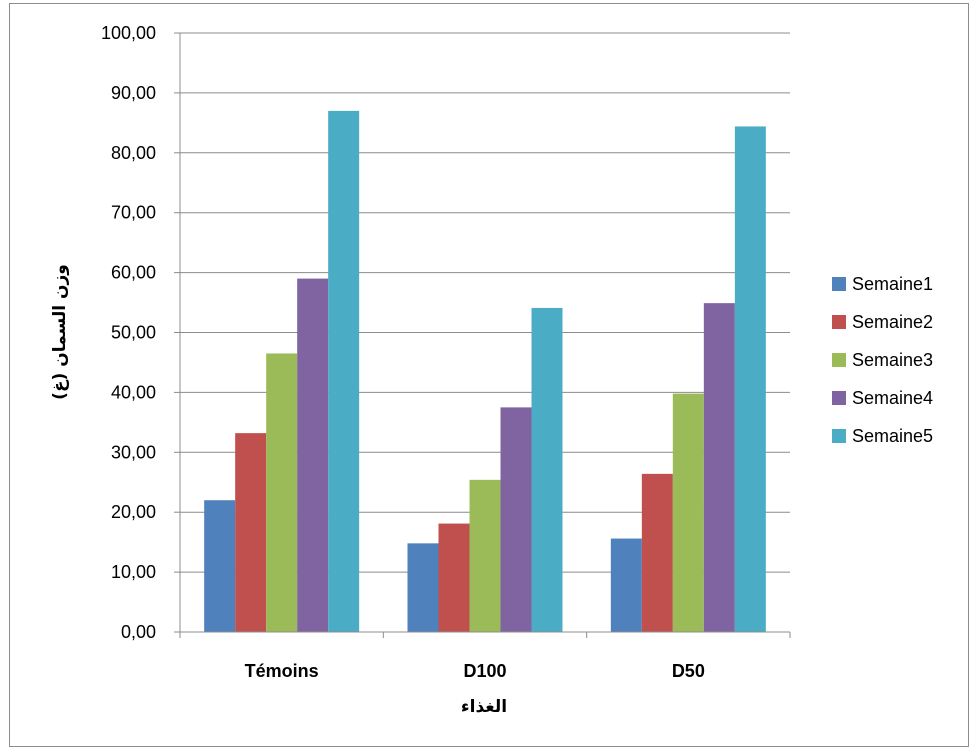 The image size is (976, 753). What do you see at coordinates (892, 360) in the screenshot?
I see `legend-label: Semaine3` at bounding box center [892, 360].